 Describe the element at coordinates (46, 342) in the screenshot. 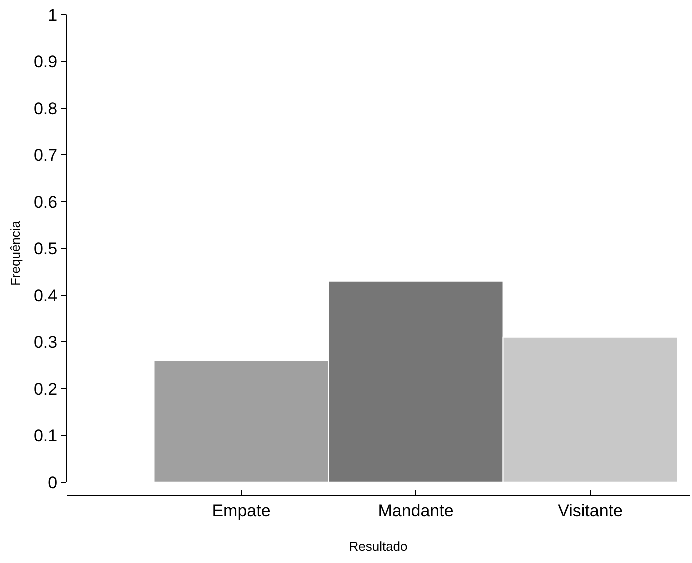

I see `y-tick-label: 0.3` at that location.